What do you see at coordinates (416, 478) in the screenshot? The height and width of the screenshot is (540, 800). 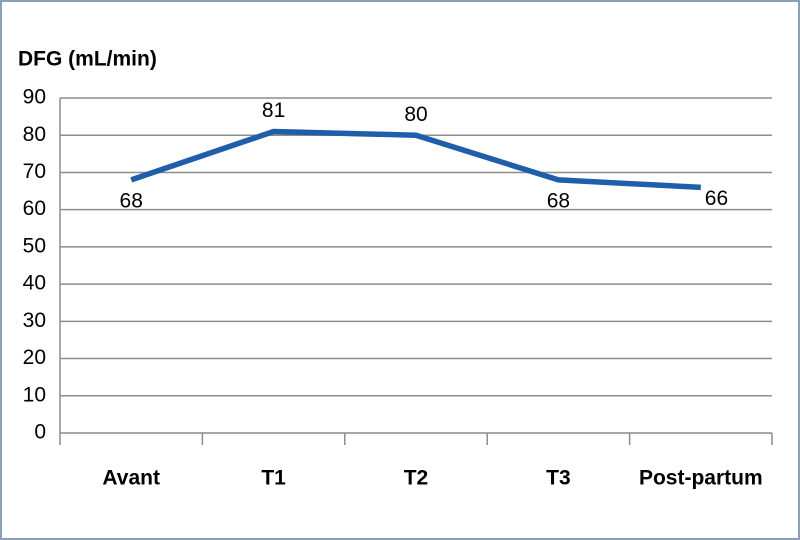 I see `x-tick-label: T2` at bounding box center [416, 478].